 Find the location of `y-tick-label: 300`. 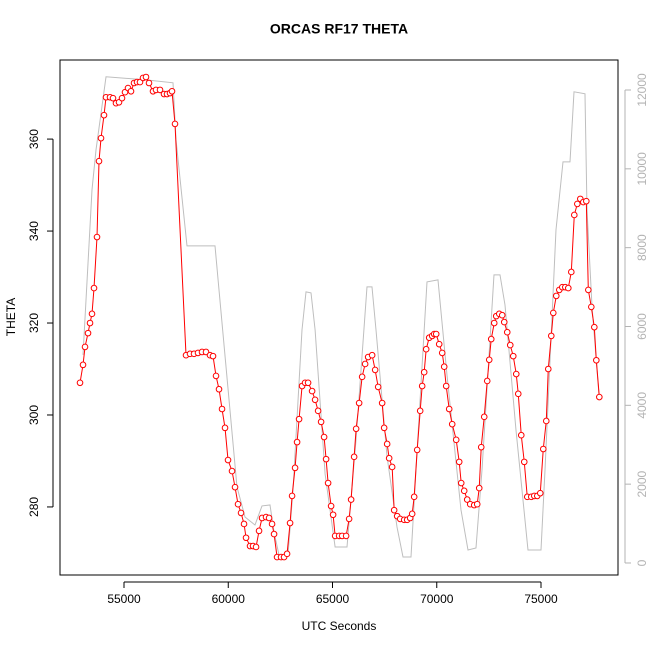

y-tick-label: 300 is located at coordinates (34, 415).